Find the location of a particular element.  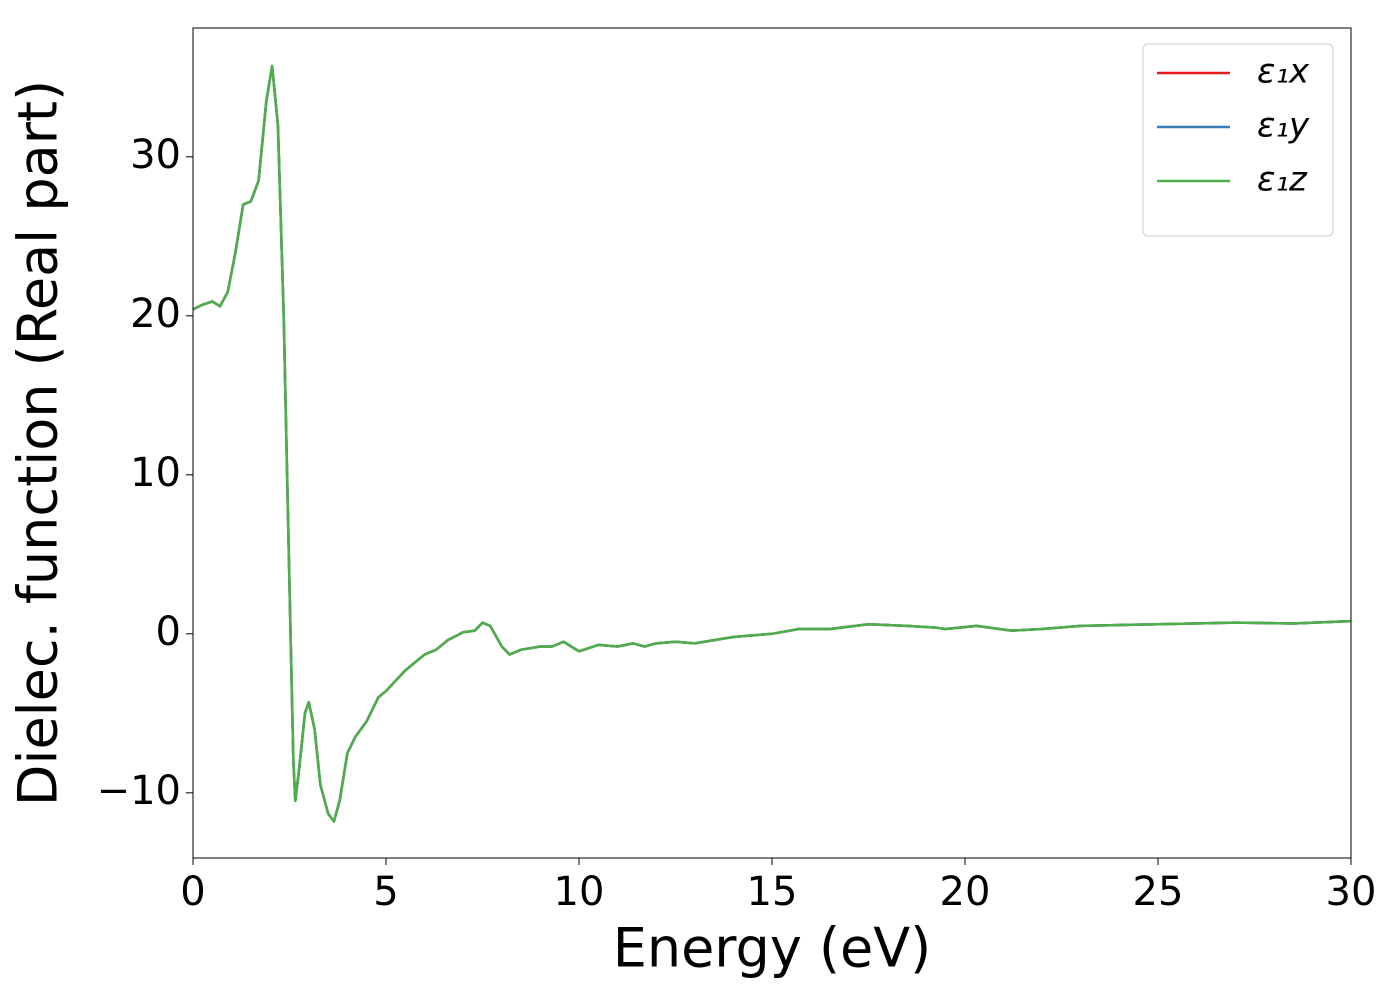

x-tick-label: 30 is located at coordinates (1351, 892).